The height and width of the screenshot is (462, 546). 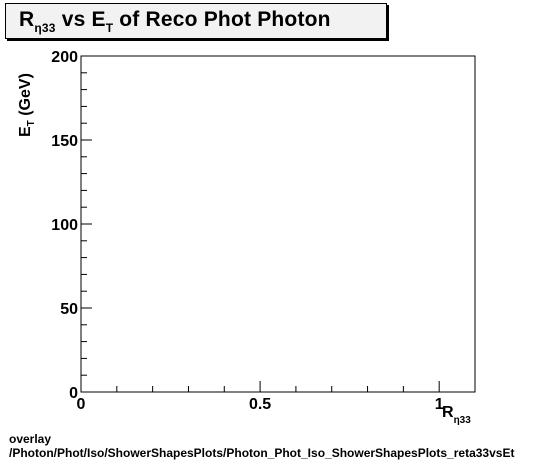 I want to click on chart-title: Rη33 vs ET of Reco Phot Photon, so click(x=175, y=21).